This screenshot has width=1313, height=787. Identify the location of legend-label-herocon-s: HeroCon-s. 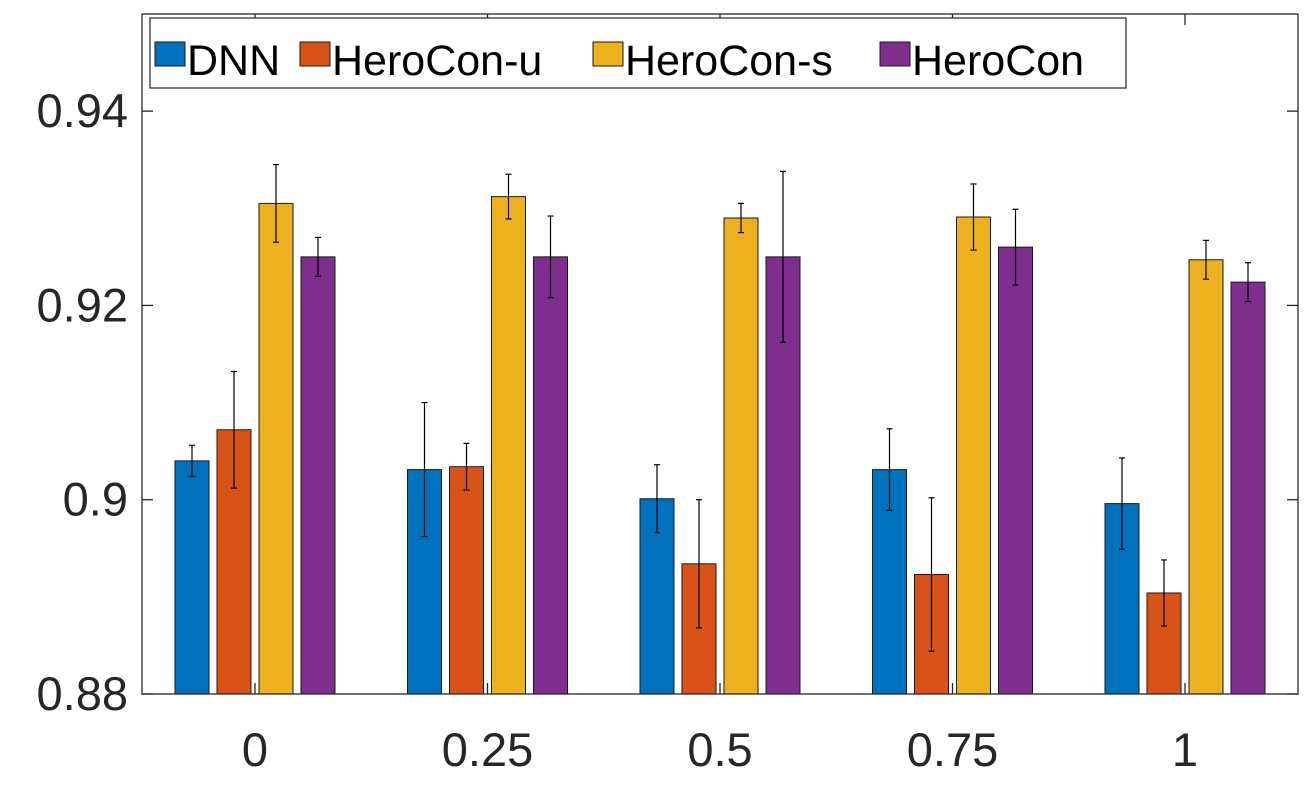
(729, 61).